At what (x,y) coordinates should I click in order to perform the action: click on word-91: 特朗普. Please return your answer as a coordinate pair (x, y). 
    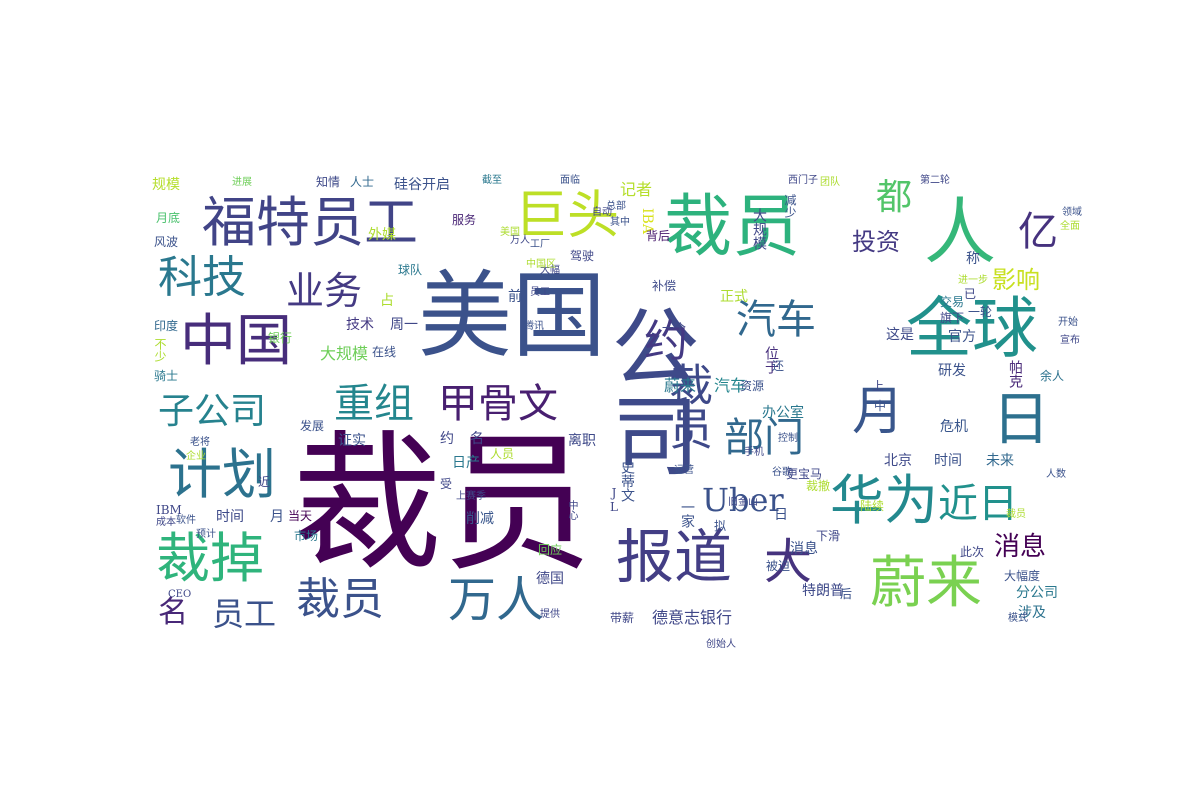
    Looking at the image, I should click on (823, 591).